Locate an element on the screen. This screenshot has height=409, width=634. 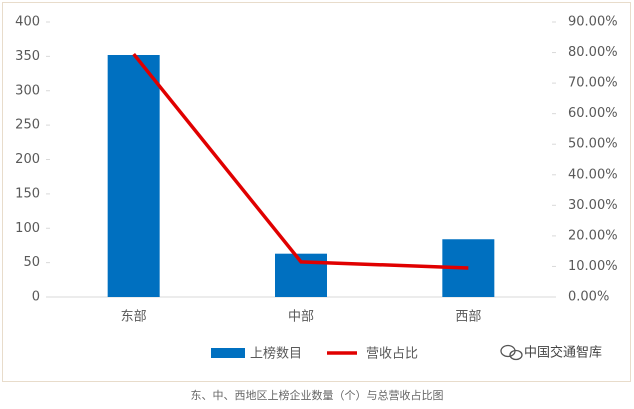
y-tick-label: 200 is located at coordinates (27, 159).